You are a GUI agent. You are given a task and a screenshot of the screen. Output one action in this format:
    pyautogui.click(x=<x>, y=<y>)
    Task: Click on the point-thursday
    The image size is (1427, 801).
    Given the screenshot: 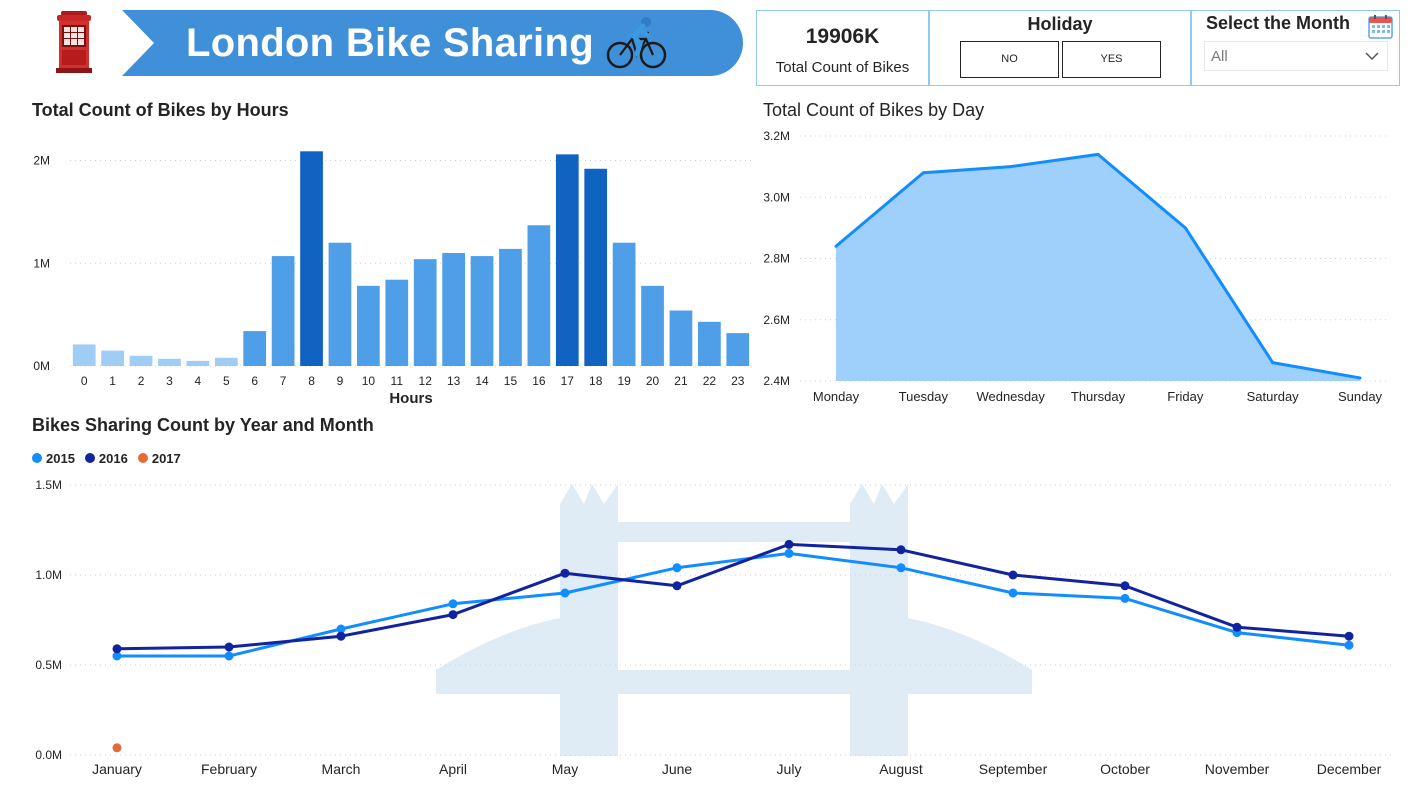 What is the action you would take?
    pyautogui.click(x=1098, y=154)
    